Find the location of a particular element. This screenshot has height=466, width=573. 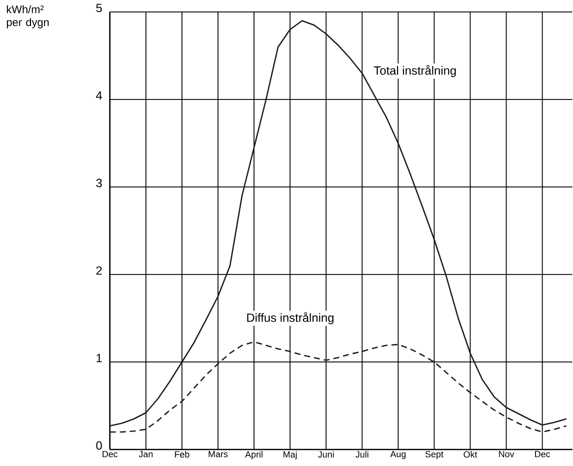

x-tick-label: Okt is located at coordinates (471, 454).